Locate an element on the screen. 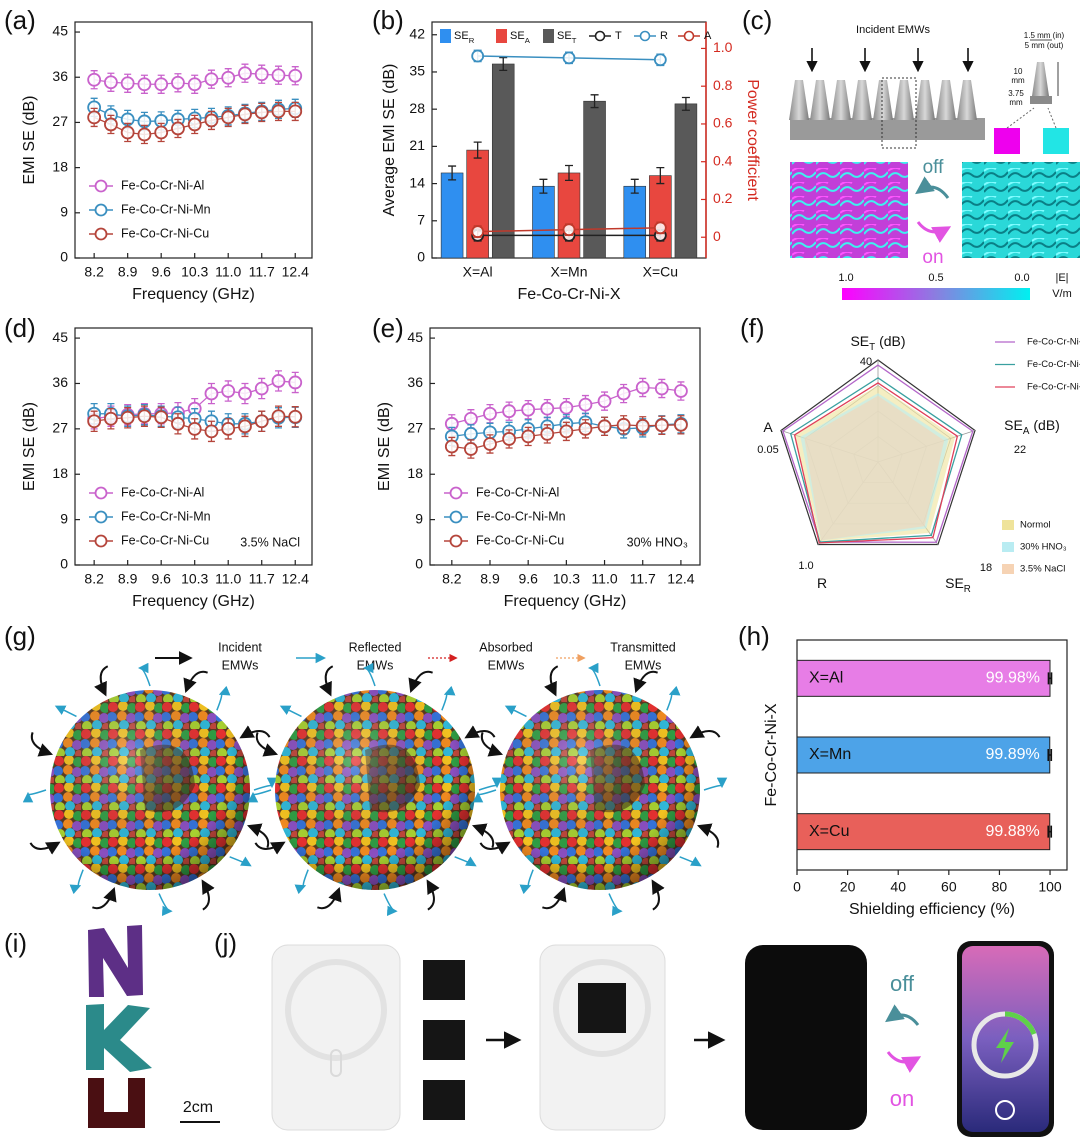 The width and height of the screenshot is (1080, 1140). radar-max-label: 40 is located at coordinates (866, 362).